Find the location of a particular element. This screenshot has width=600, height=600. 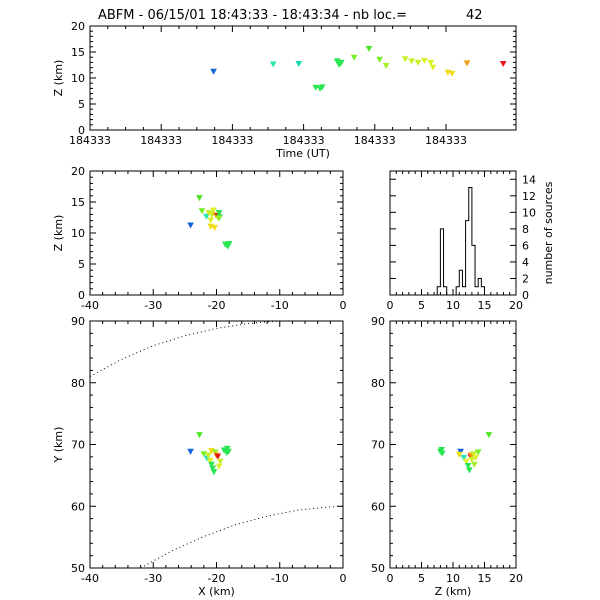

x-axis-label: Z (km) is located at coordinates (453, 591).